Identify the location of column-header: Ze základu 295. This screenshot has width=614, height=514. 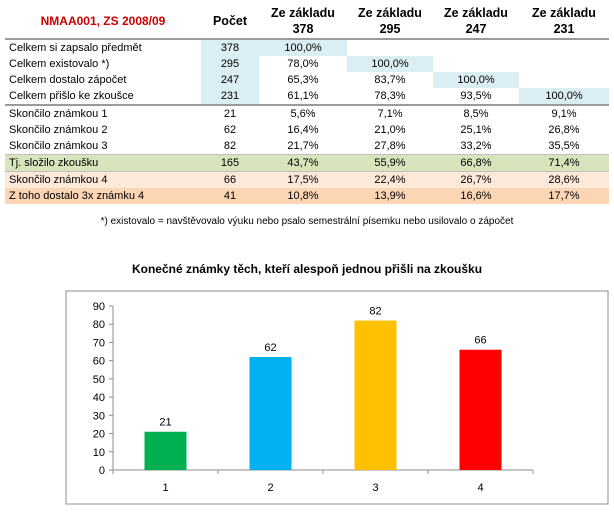
(390, 22).